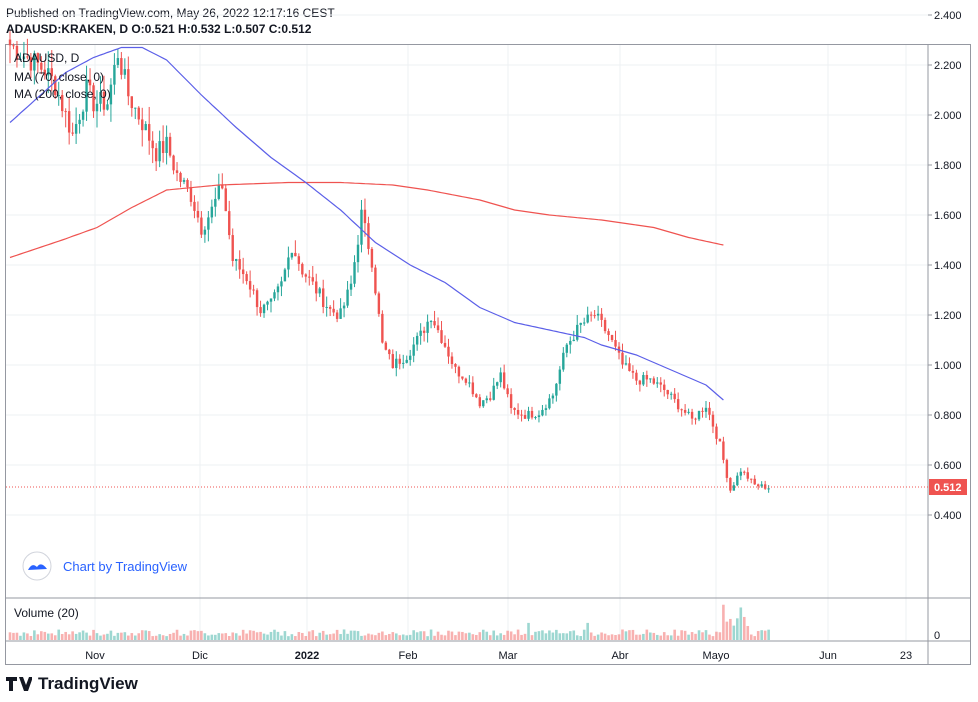 The image size is (978, 702). I want to click on y-tick-label: 1.600, so click(948, 216).